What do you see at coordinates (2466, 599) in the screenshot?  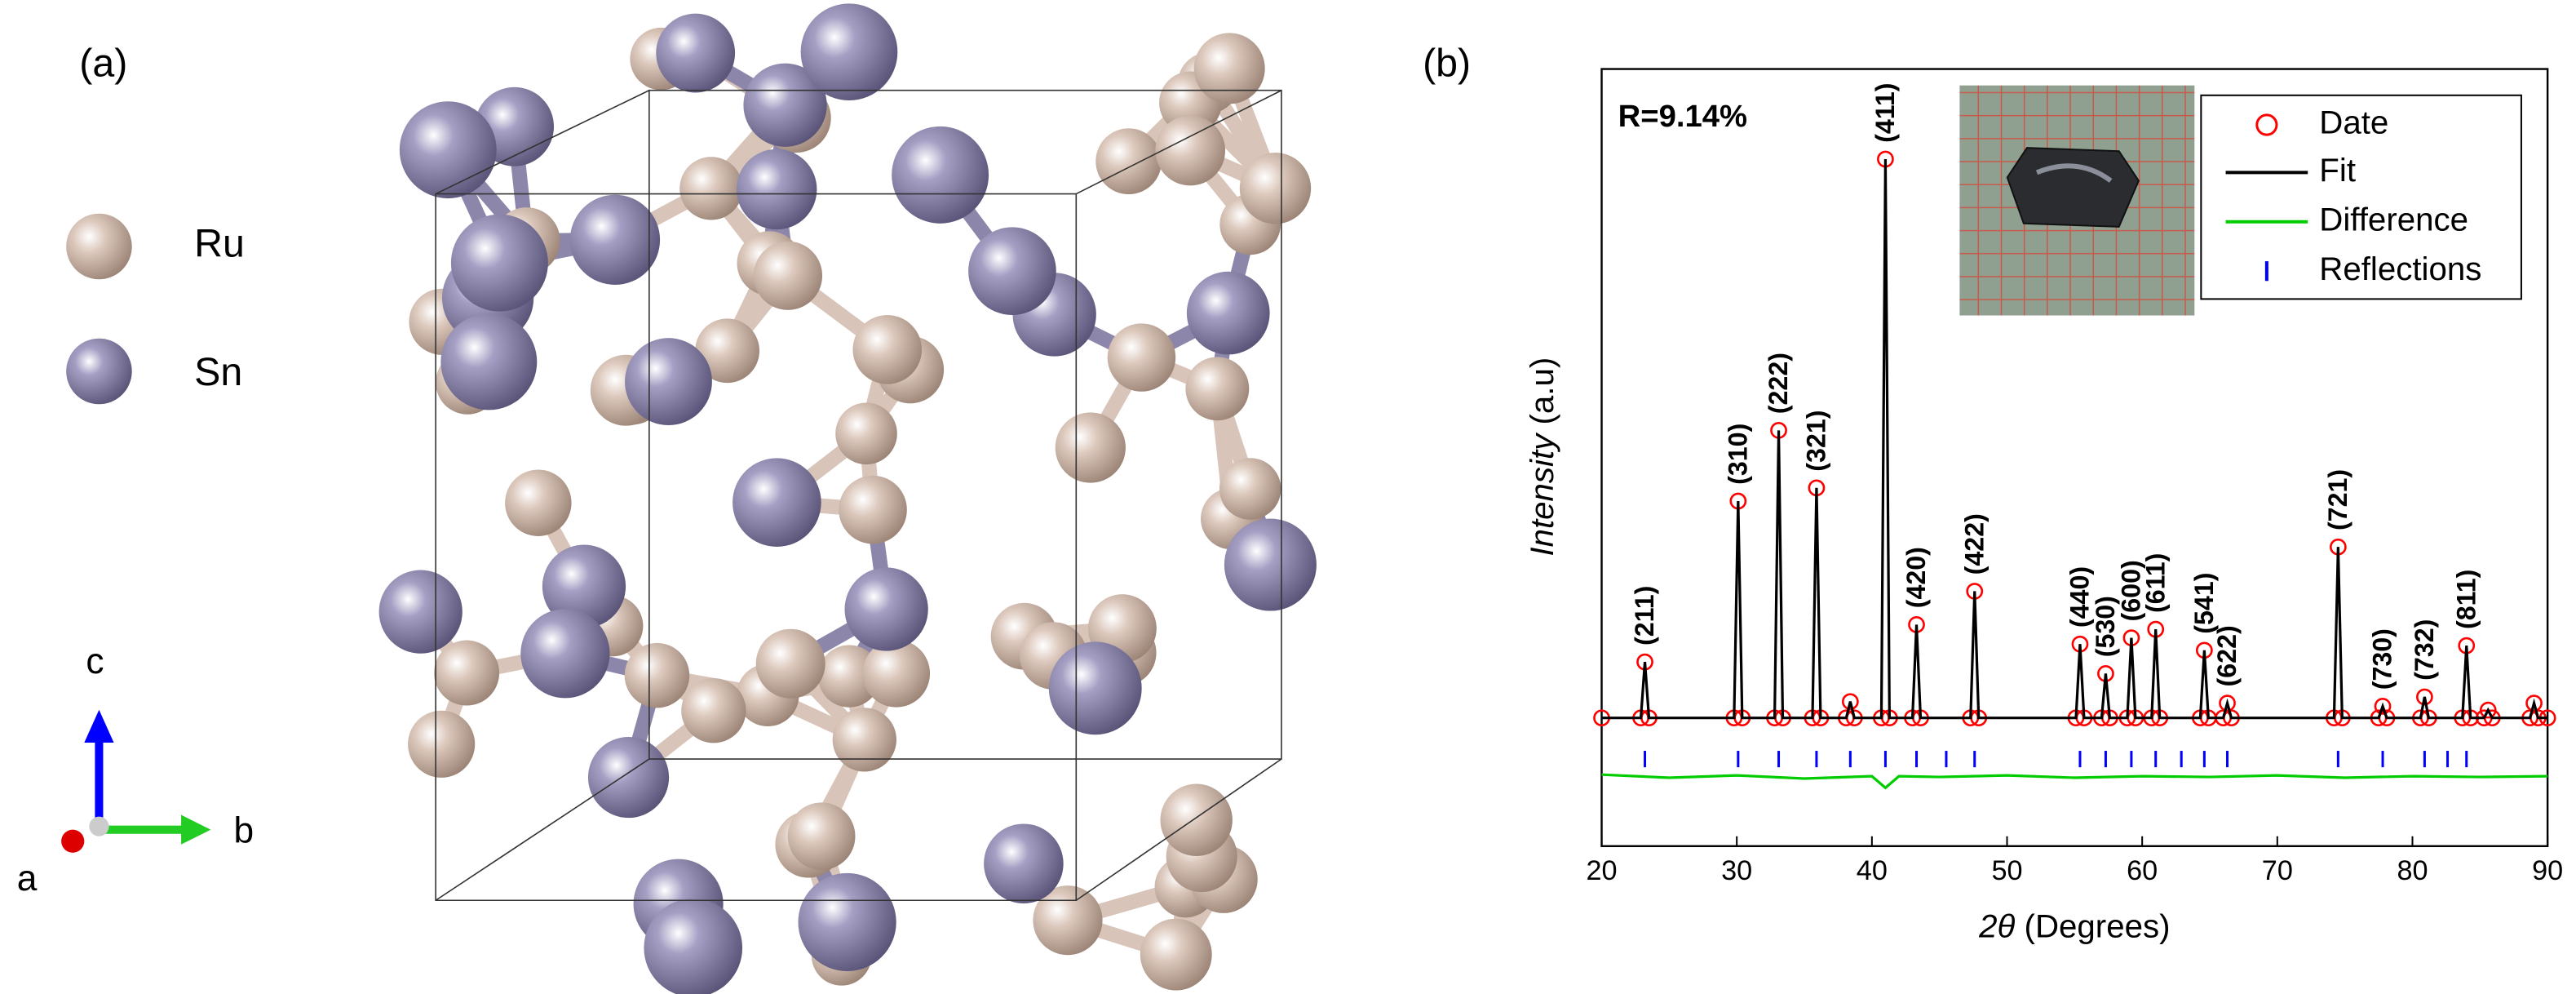 I see `peak-label: (811)` at bounding box center [2466, 599].